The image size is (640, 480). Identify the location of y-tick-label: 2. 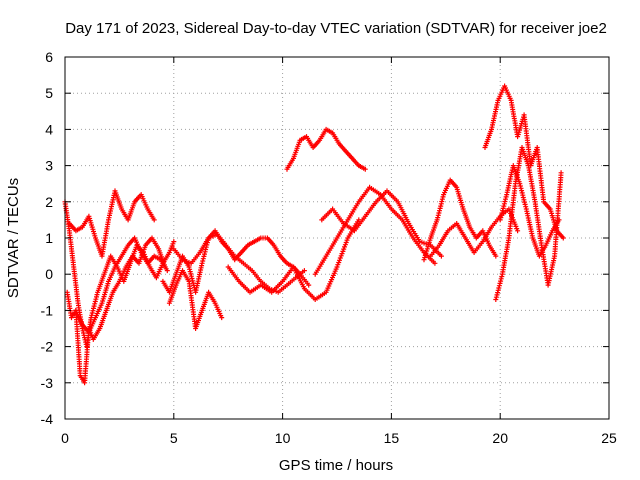
(49, 202).